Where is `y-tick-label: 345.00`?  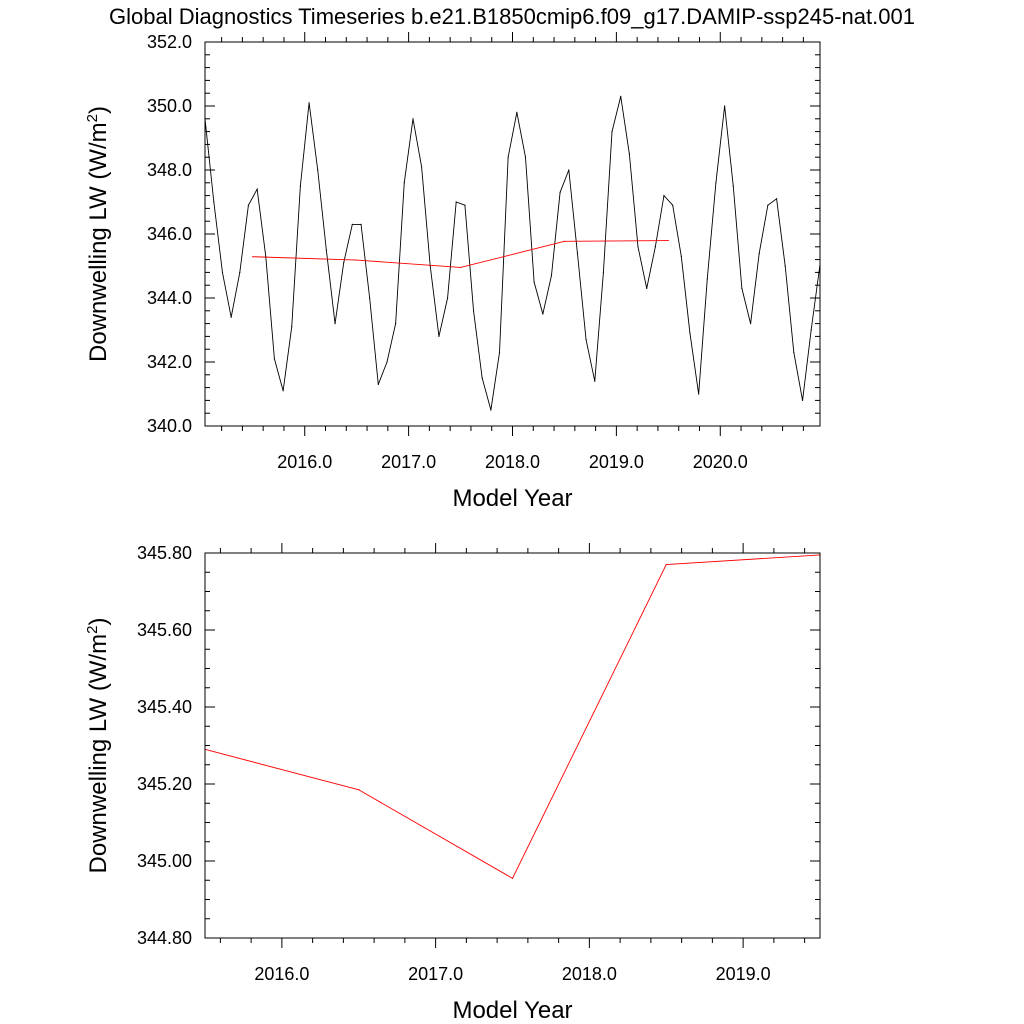 y-tick-label: 345.00 is located at coordinates (164, 861).